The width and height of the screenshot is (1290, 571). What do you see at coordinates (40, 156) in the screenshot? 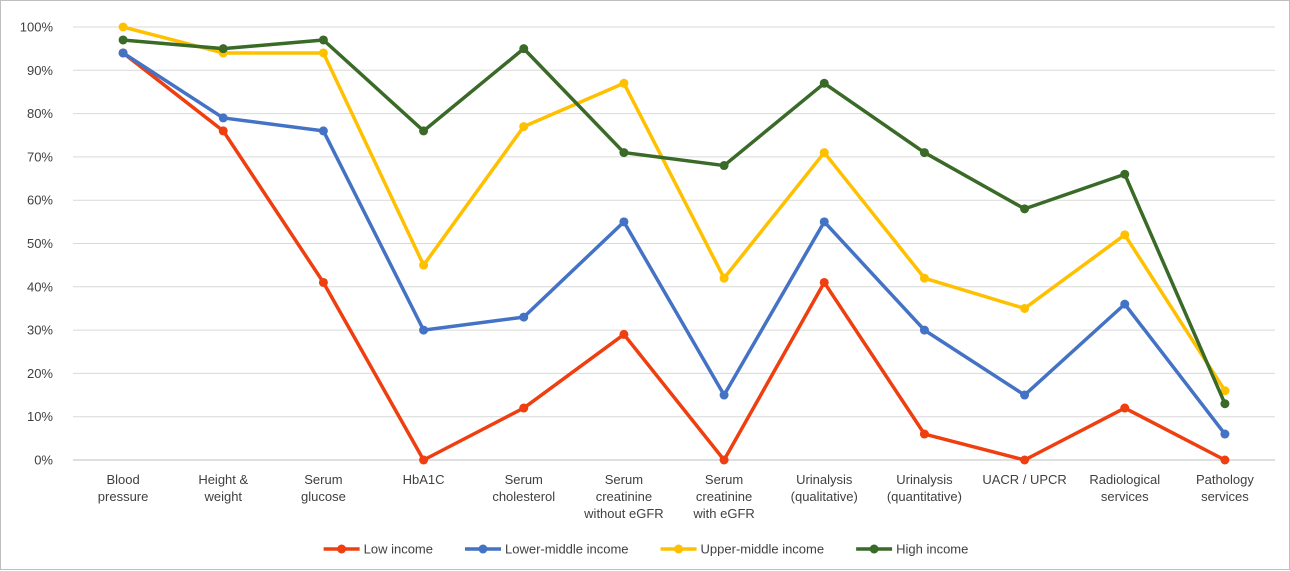
I see `y-tick-label: 70%` at bounding box center [40, 156].